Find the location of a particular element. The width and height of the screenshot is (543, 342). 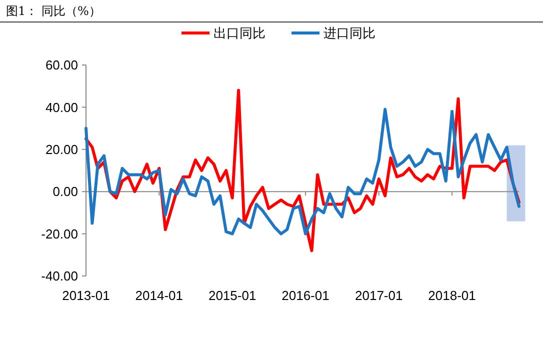

y-tick-label: 20.00 is located at coordinates (61, 149).